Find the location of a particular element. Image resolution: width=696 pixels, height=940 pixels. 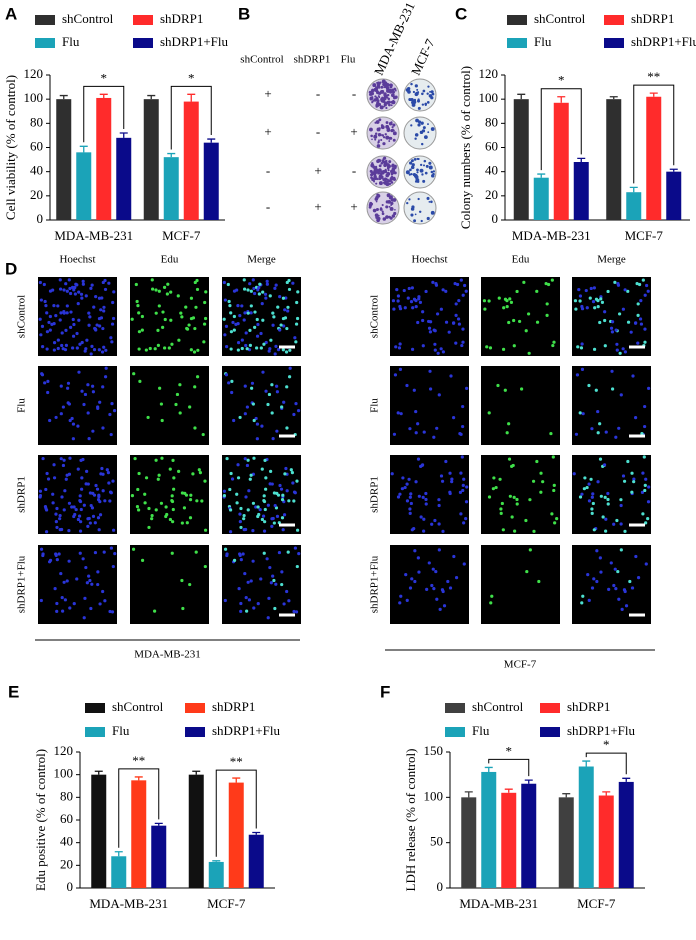

y-tick-label: 80 is located at coordinates (491, 121).